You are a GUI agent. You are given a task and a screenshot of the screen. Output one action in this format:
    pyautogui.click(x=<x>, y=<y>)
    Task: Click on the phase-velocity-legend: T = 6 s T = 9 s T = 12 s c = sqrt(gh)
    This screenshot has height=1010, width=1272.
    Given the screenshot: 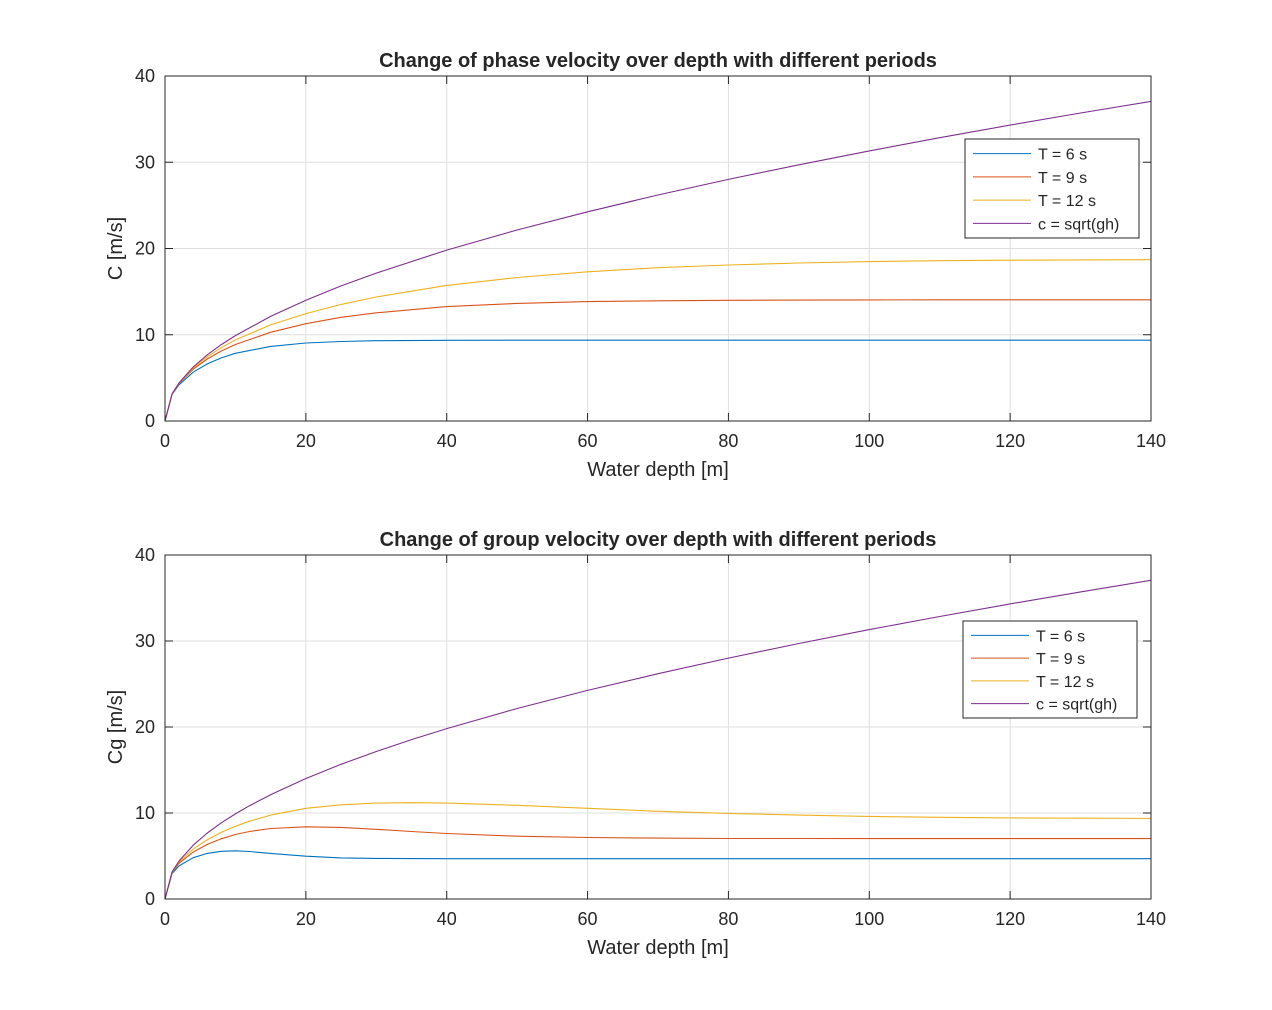 What is the action you would take?
    pyautogui.click(x=1052, y=188)
    